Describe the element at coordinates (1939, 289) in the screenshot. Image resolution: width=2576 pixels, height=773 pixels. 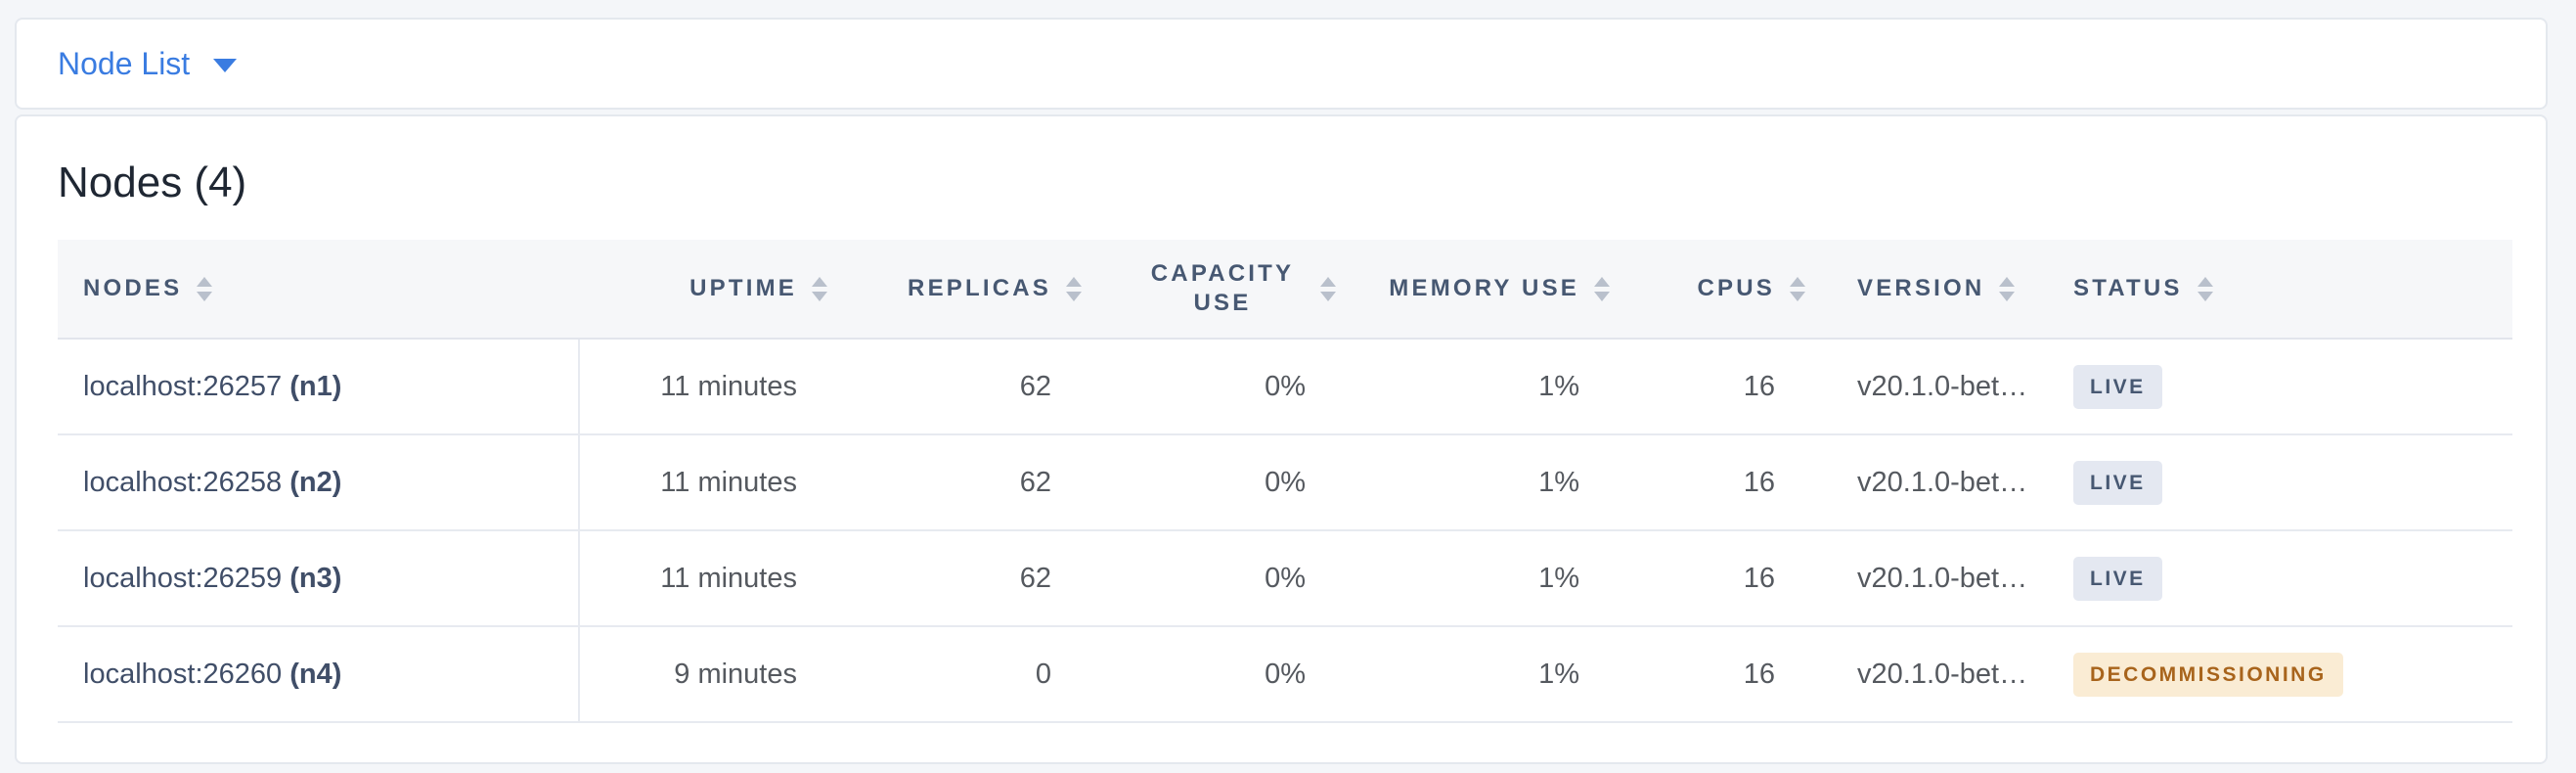
I see `column-header-version: Version` at that location.